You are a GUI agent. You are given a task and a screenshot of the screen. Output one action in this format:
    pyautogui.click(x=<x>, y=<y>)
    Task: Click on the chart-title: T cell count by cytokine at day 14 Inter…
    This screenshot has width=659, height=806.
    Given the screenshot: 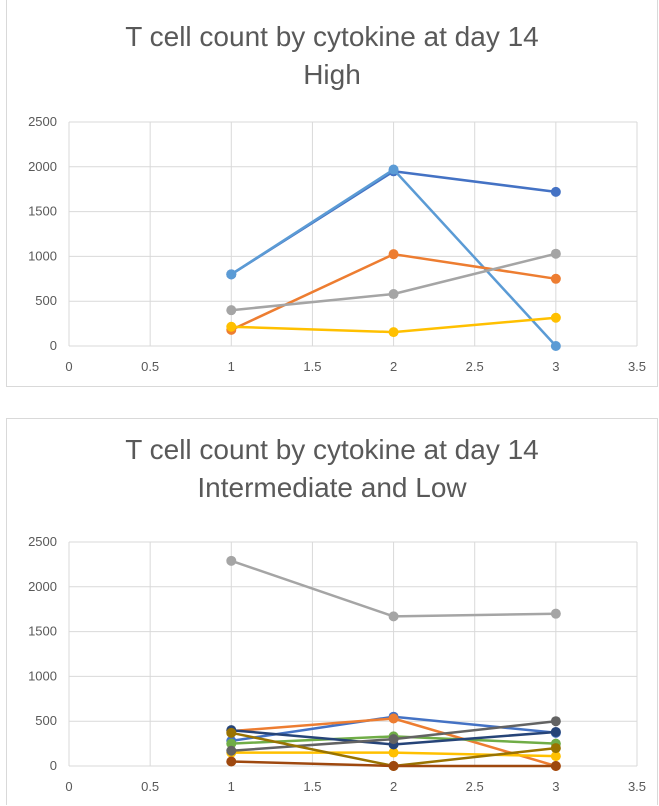 What is the action you would take?
    pyautogui.click(x=332, y=469)
    